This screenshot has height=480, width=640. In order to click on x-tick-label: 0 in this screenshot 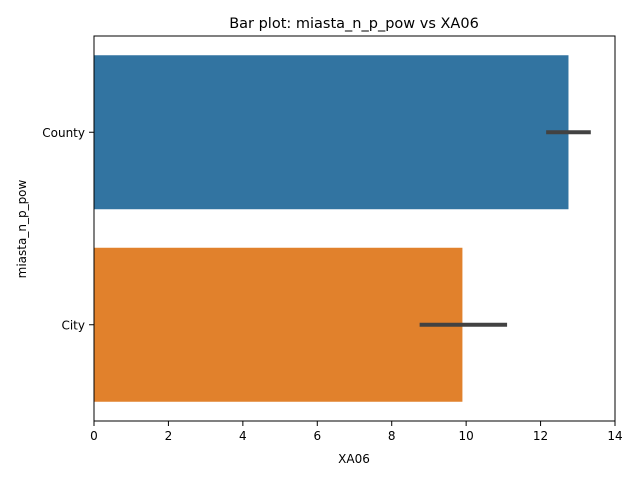, I will do `click(94, 436)`.